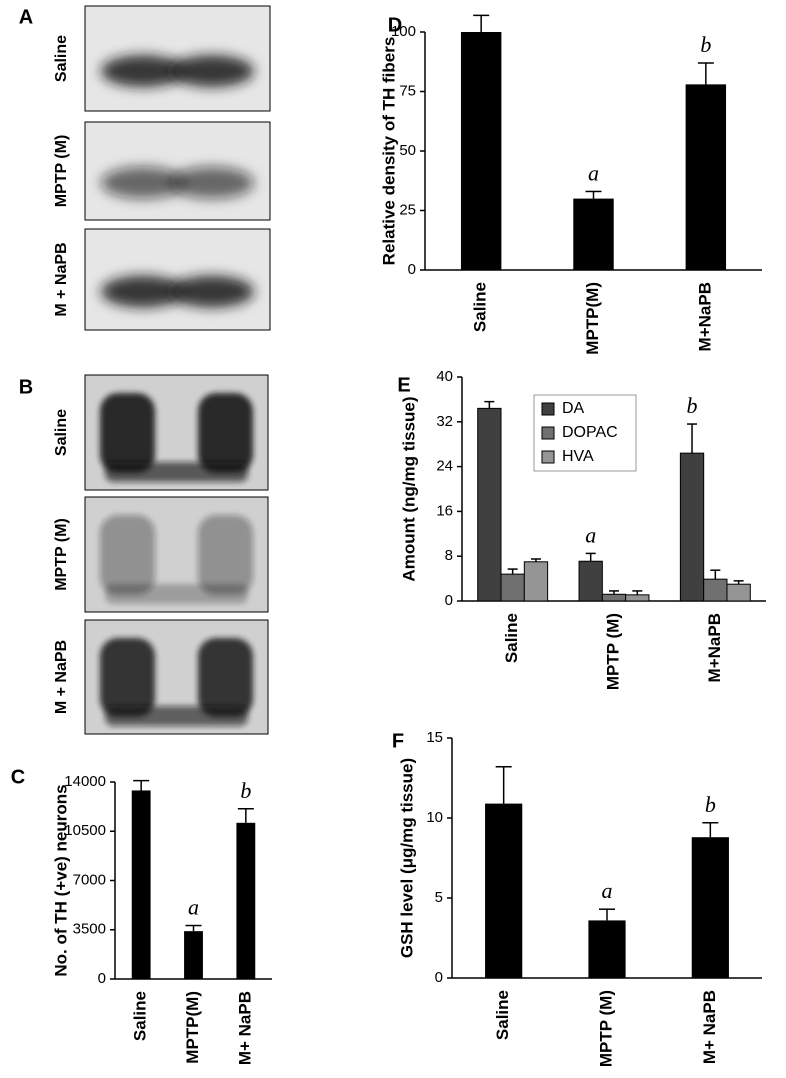 This screenshot has width=786, height=1078. I want to click on panel-letter: D, so click(395, 25).